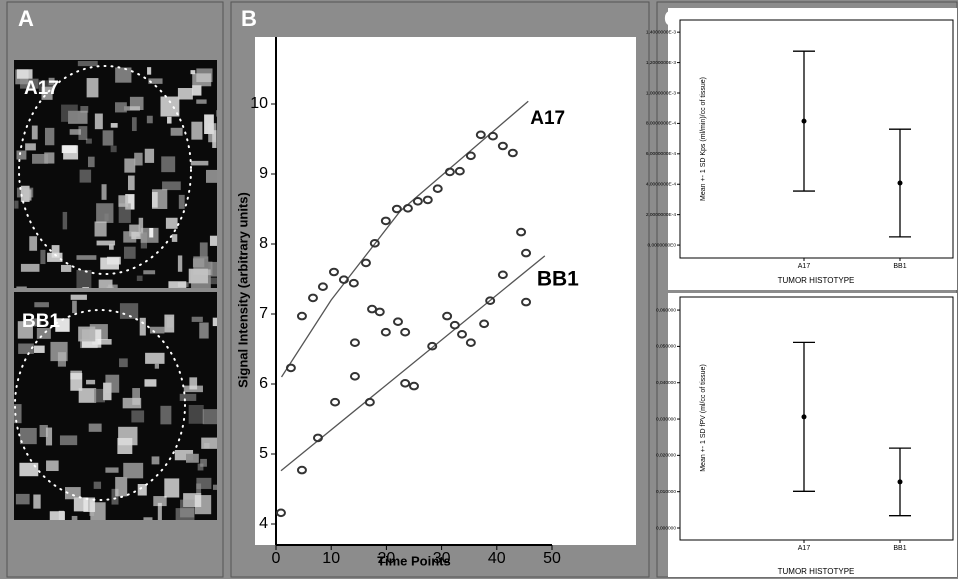  What do you see at coordinates (666, 347) in the screenshot?
I see `y-tick-label: 0,050000` at bounding box center [666, 347].